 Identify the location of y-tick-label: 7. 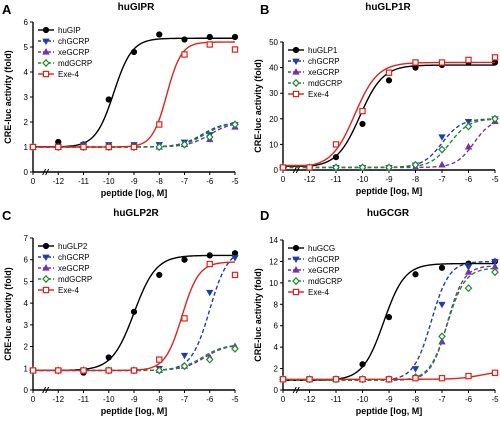
(26, 238).